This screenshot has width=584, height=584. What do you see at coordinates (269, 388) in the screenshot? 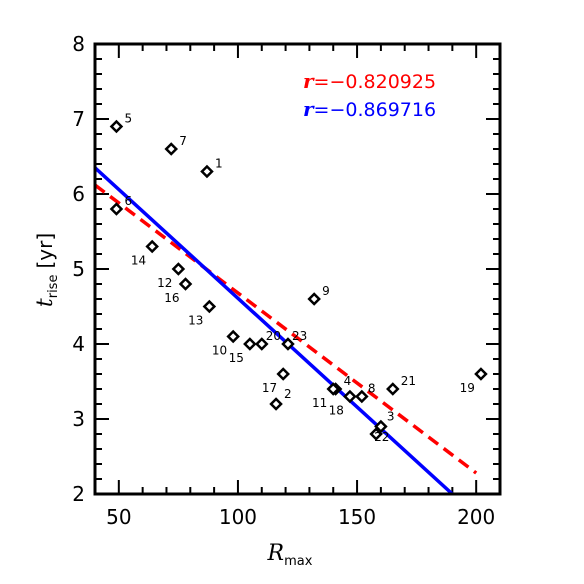
I see `data-point-label: 17` at bounding box center [269, 388].